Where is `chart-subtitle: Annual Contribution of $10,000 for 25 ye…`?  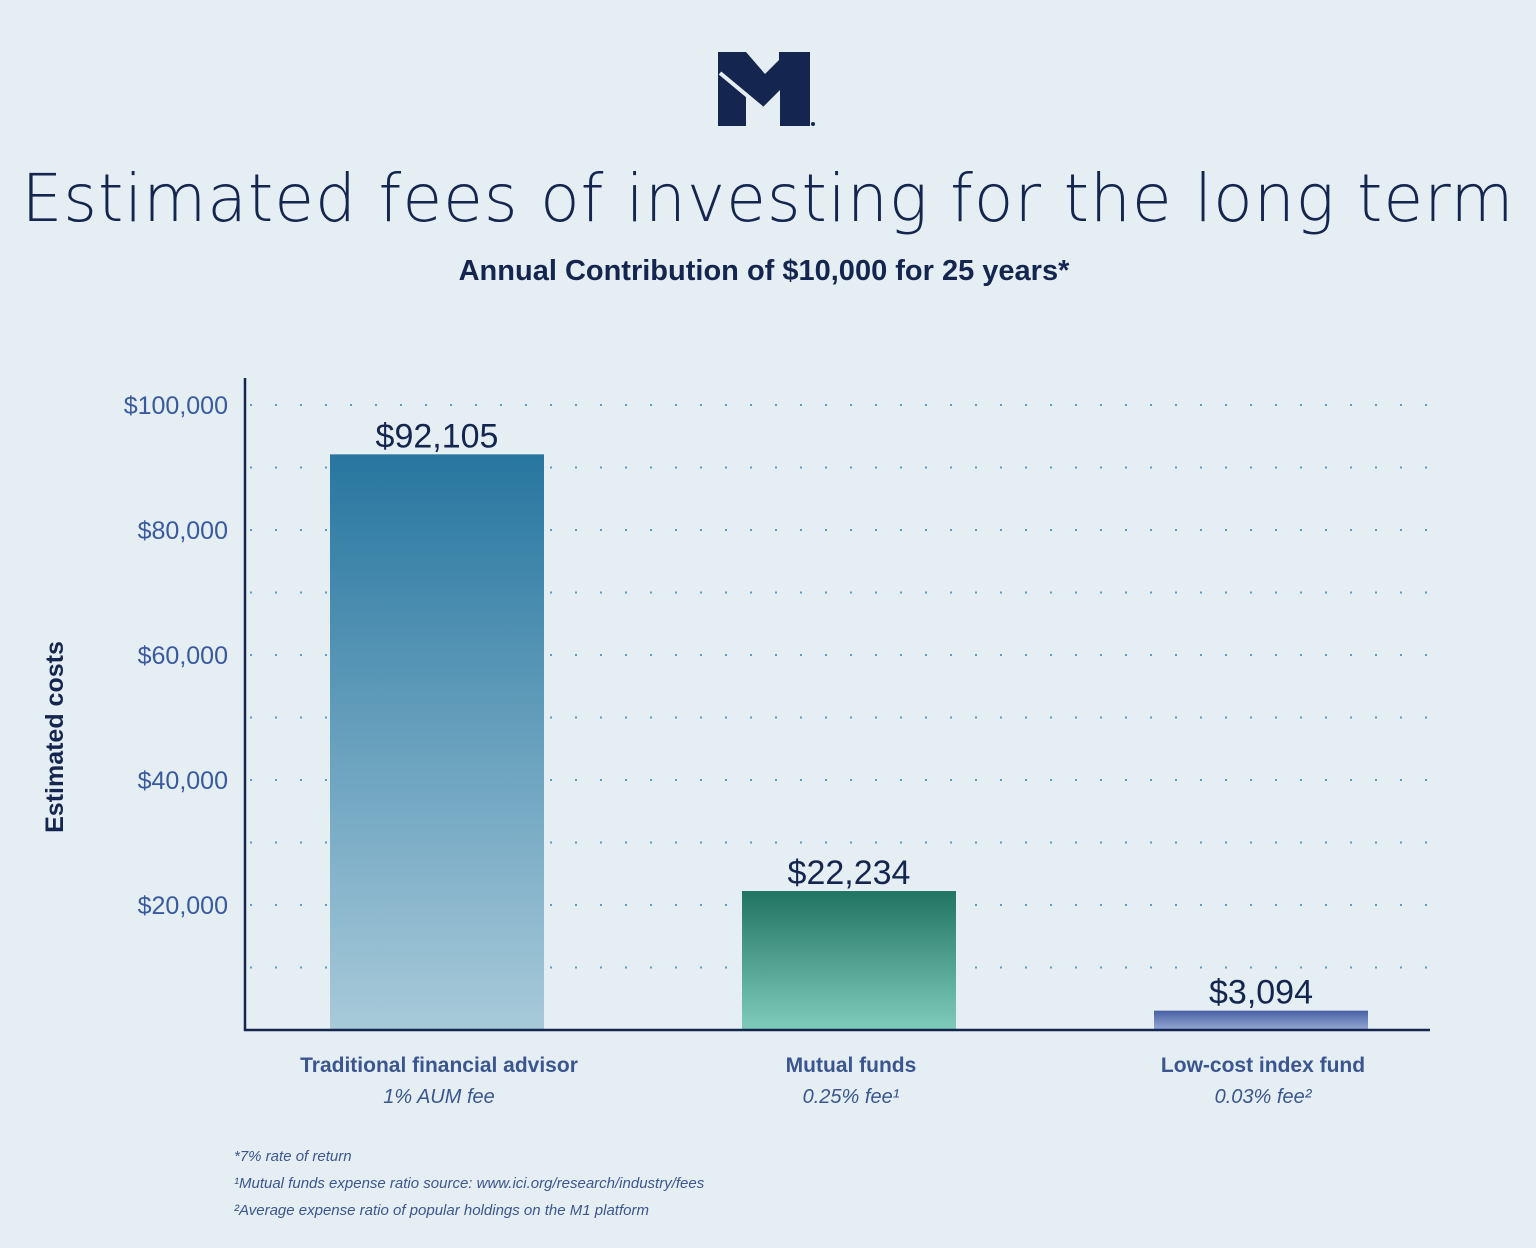
chart-subtitle: Annual Contribution of $10,000 for 25 ye… is located at coordinates (764, 271).